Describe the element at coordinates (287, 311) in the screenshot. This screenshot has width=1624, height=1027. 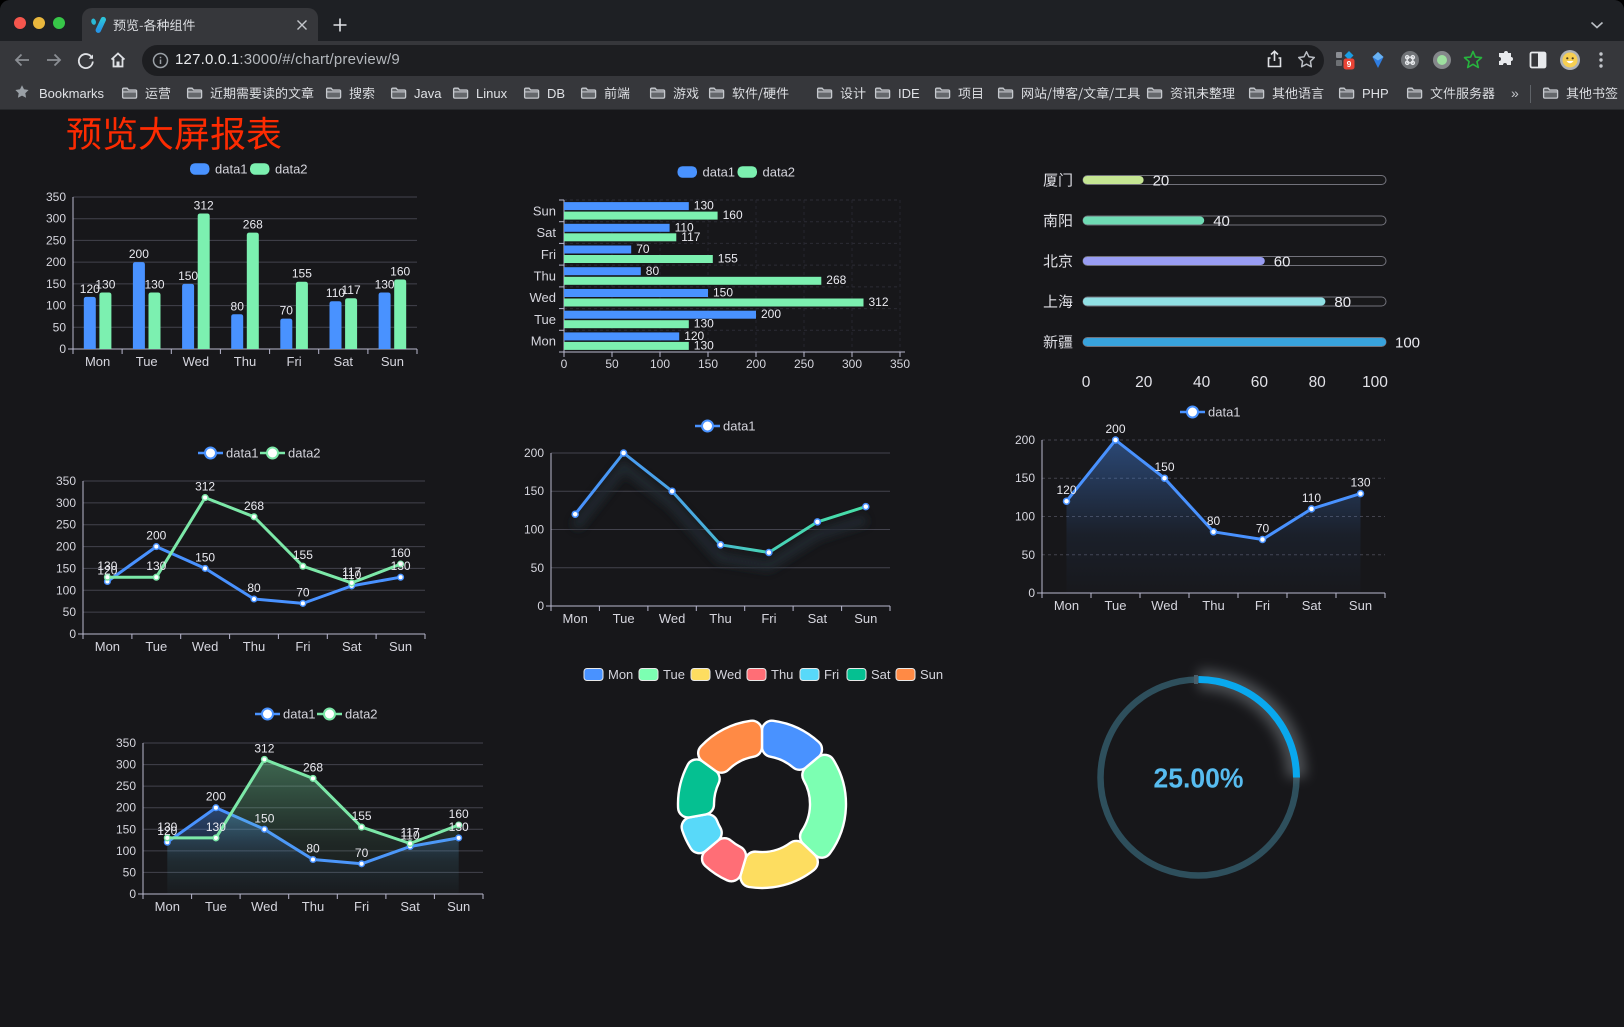
I see `svg-text: 70` at that location.